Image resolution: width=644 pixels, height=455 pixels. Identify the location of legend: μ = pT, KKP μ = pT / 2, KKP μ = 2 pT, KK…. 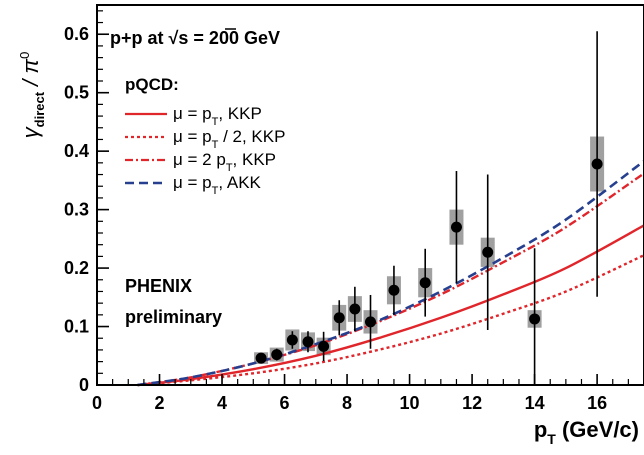
(205, 150).